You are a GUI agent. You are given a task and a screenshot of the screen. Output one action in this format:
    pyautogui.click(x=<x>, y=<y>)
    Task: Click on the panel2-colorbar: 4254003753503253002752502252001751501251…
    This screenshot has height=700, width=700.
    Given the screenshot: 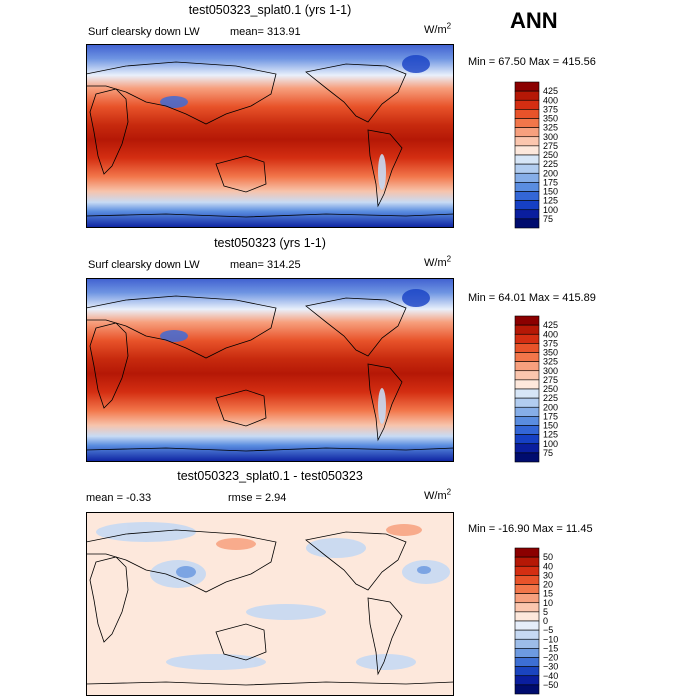 What is the action you would take?
    pyautogui.click(x=536, y=389)
    